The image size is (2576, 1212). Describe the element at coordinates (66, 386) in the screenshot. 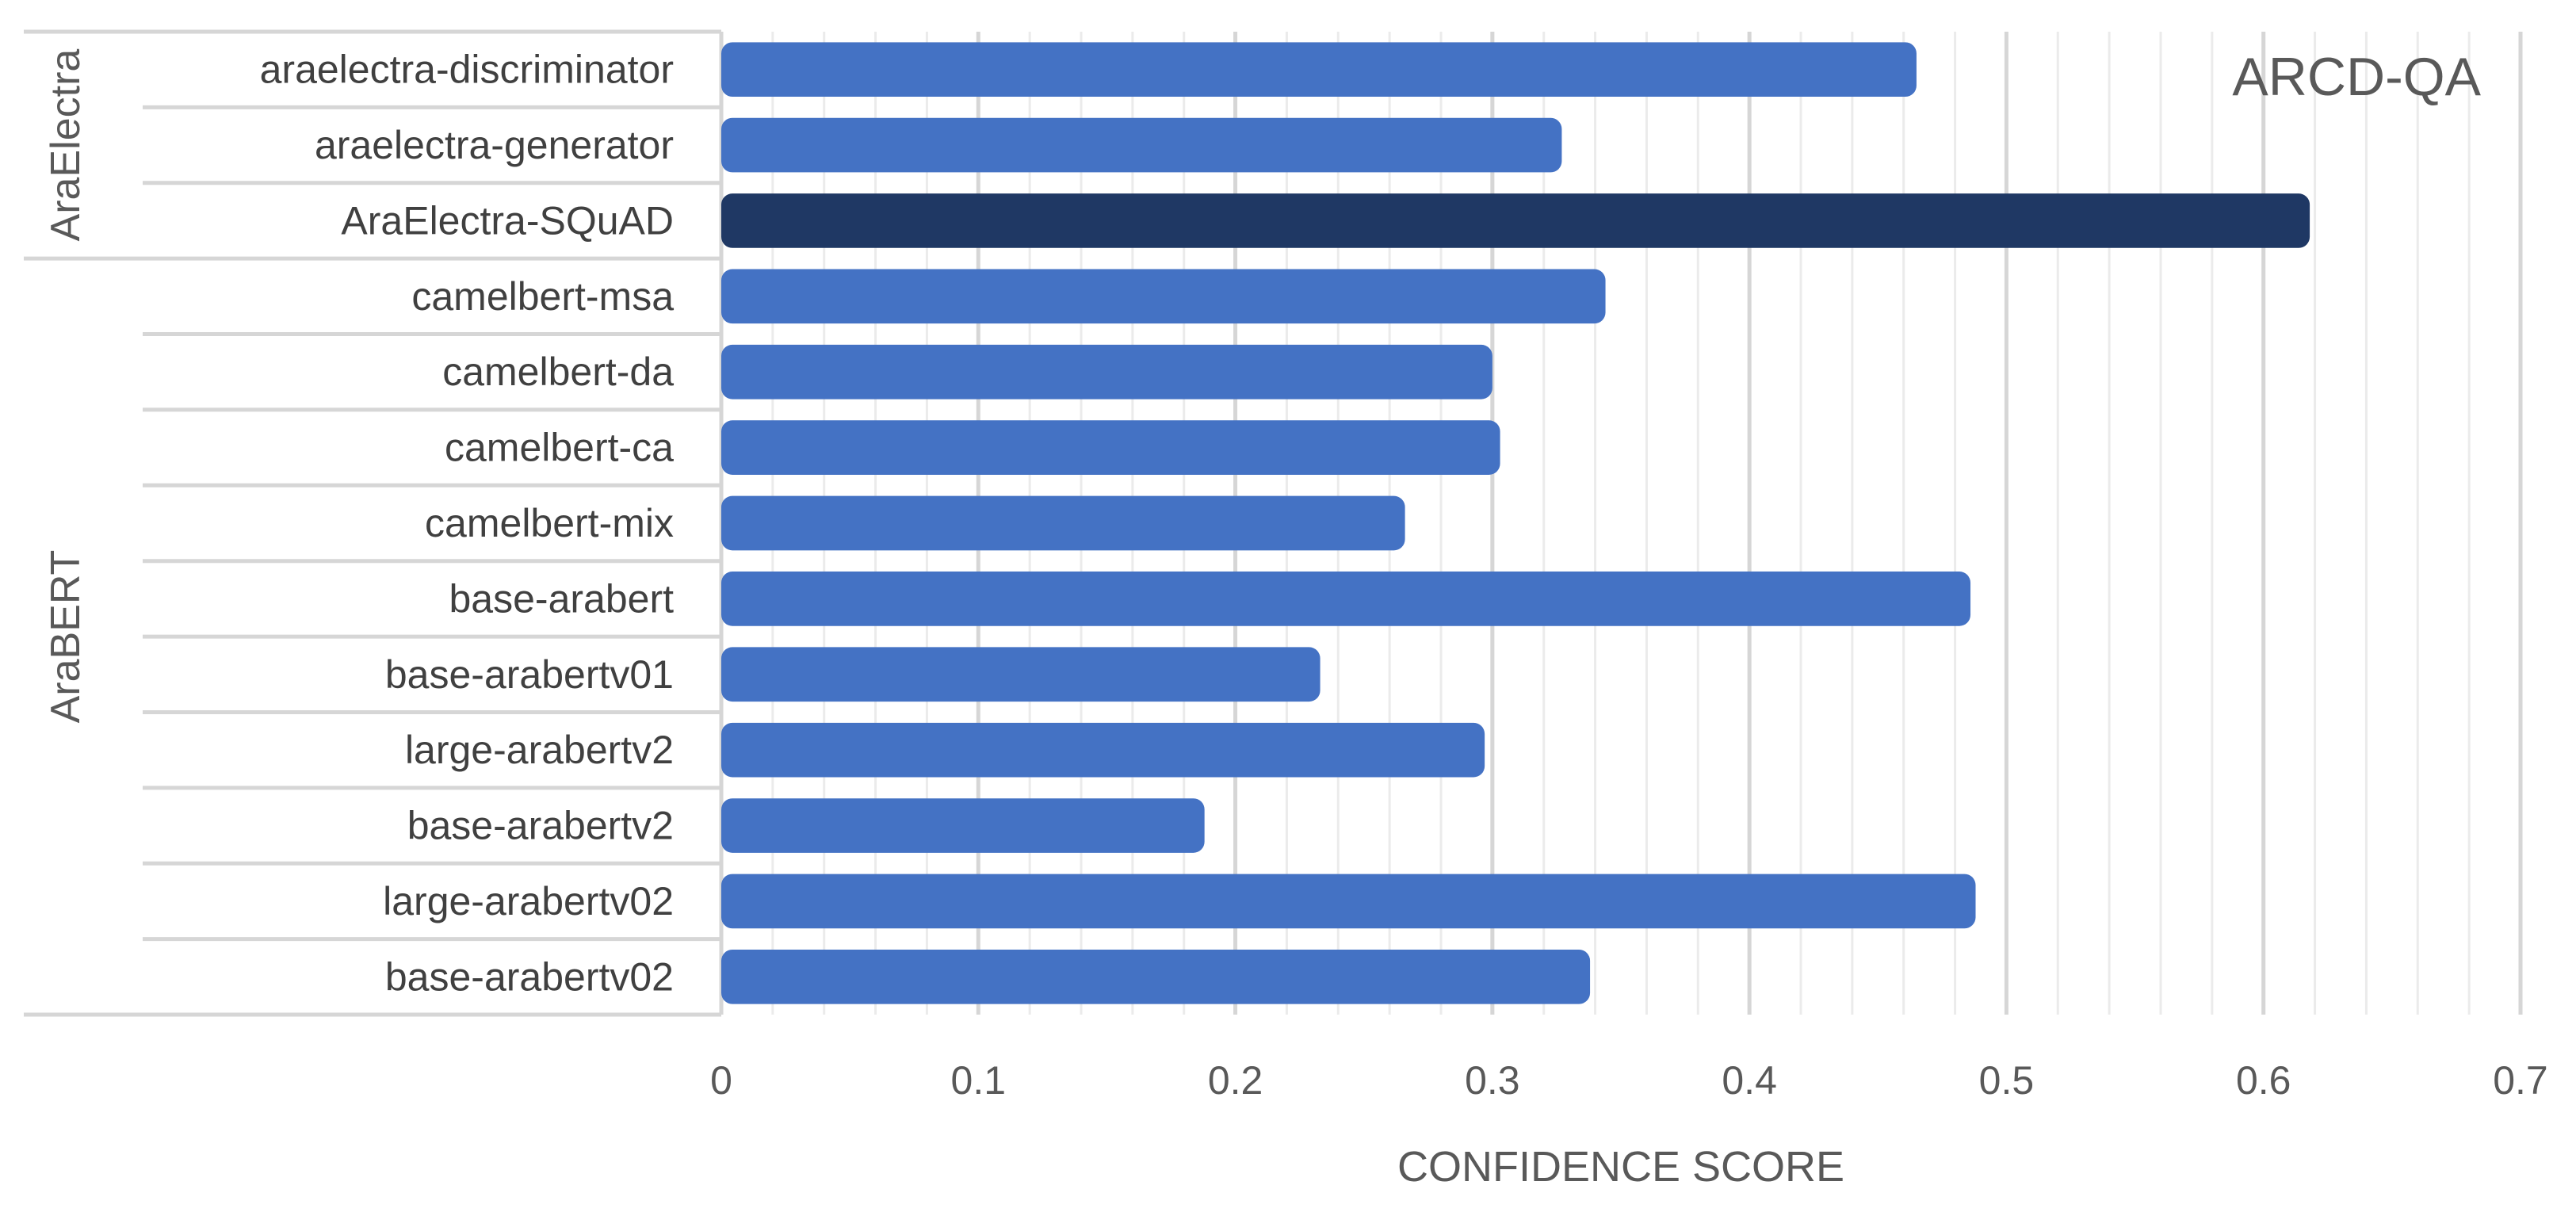

I see `group-labels: AraElectra AraBERT` at that location.